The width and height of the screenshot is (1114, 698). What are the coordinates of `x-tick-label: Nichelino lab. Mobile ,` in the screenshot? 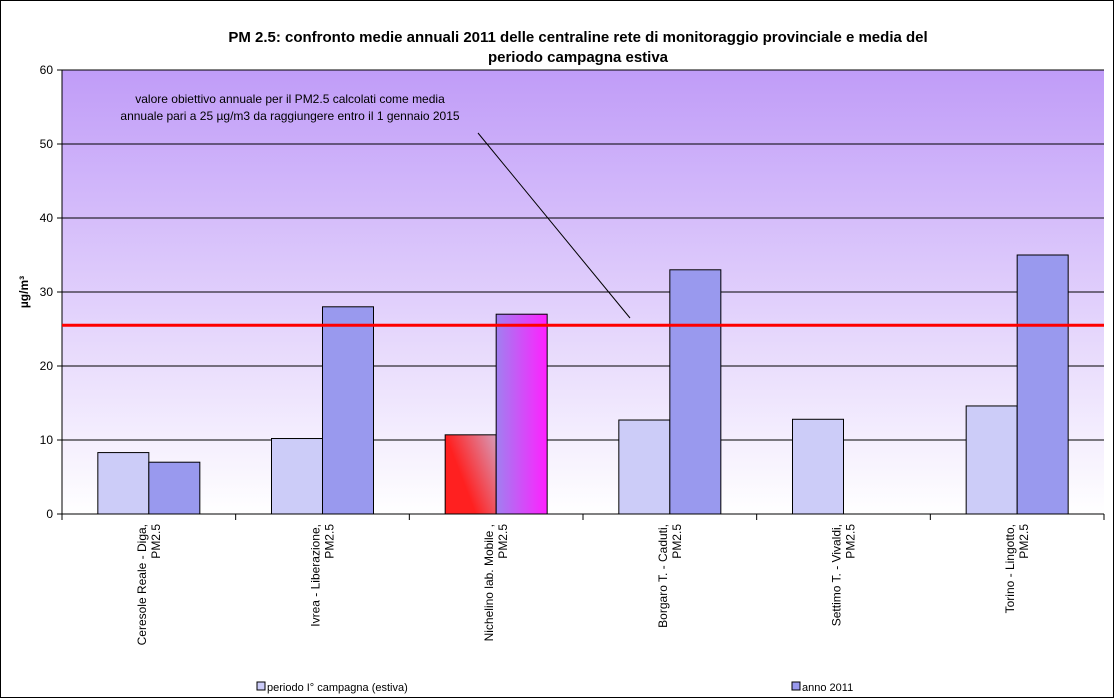 It's located at (489, 582).